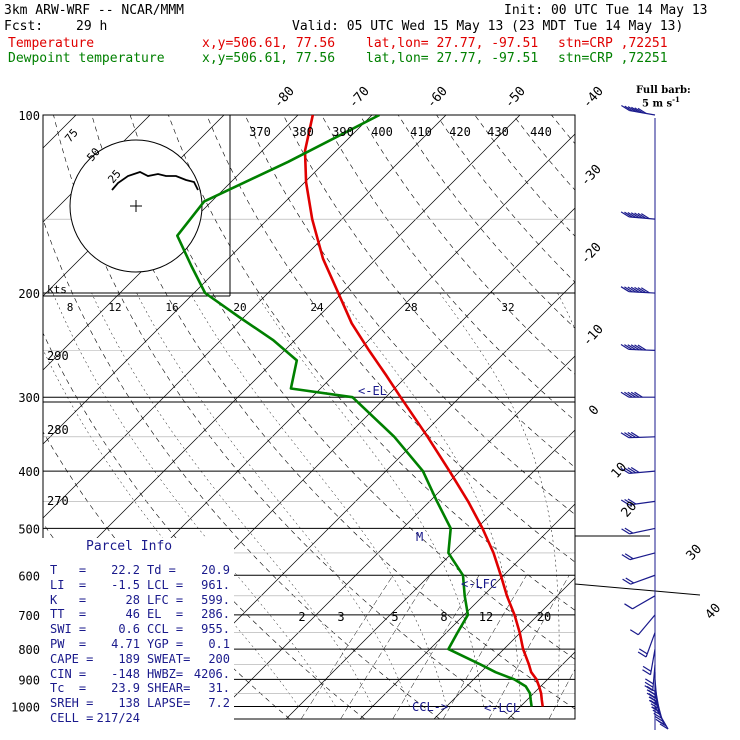  I want to click on parcel-info-value: 20.9, so click(215, 570).